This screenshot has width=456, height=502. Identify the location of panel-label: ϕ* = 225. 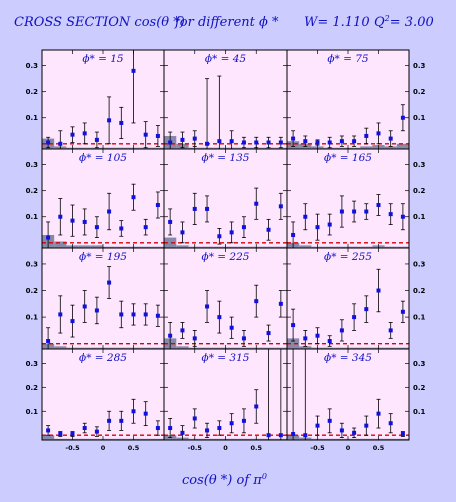
(226, 257).